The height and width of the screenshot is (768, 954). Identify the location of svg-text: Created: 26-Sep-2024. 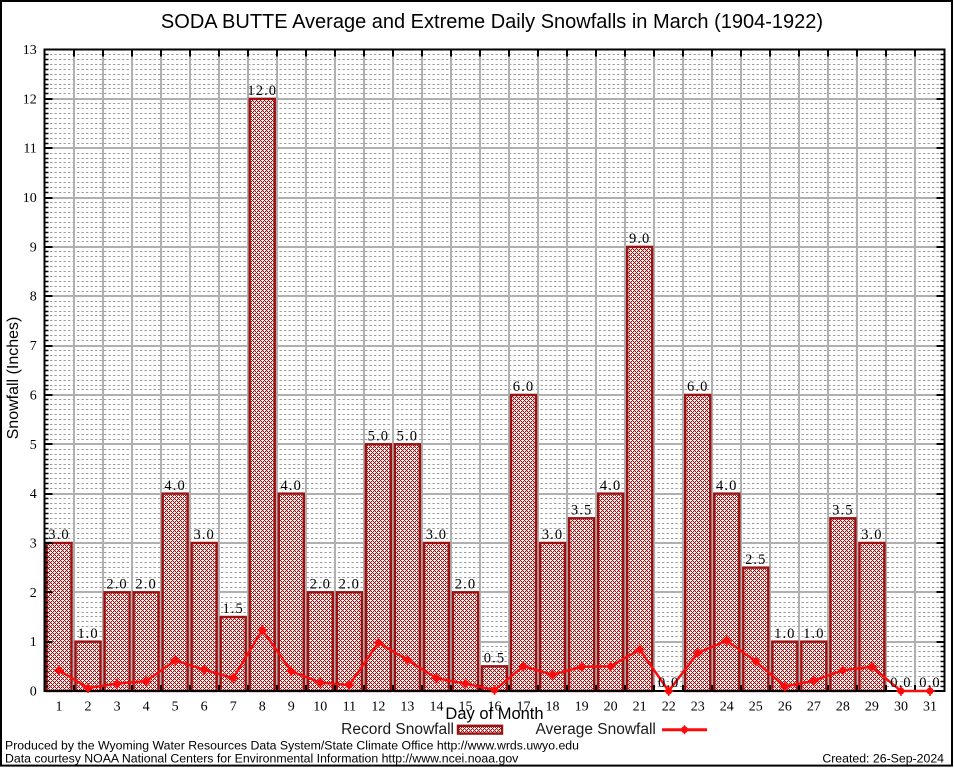
(883, 759).